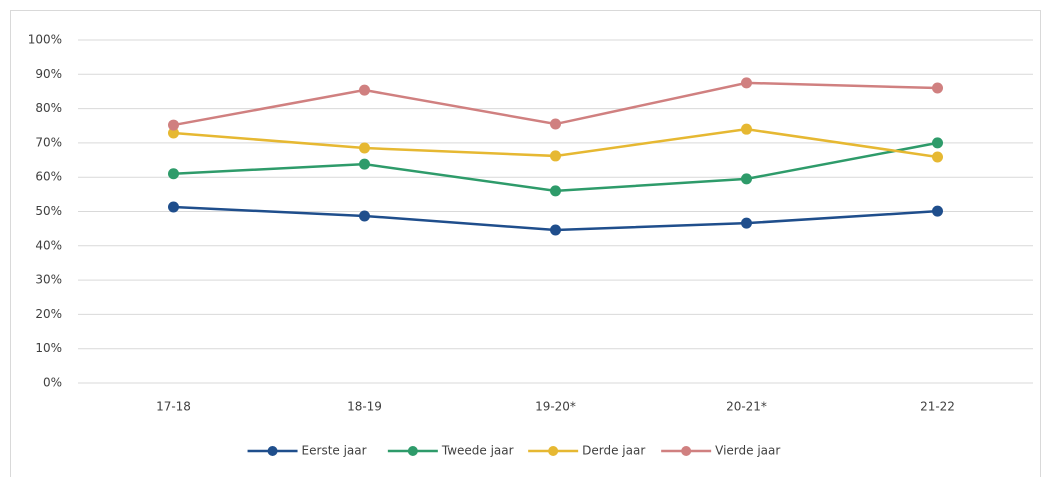  I want to click on y-tick-label: 30%, so click(48, 280).